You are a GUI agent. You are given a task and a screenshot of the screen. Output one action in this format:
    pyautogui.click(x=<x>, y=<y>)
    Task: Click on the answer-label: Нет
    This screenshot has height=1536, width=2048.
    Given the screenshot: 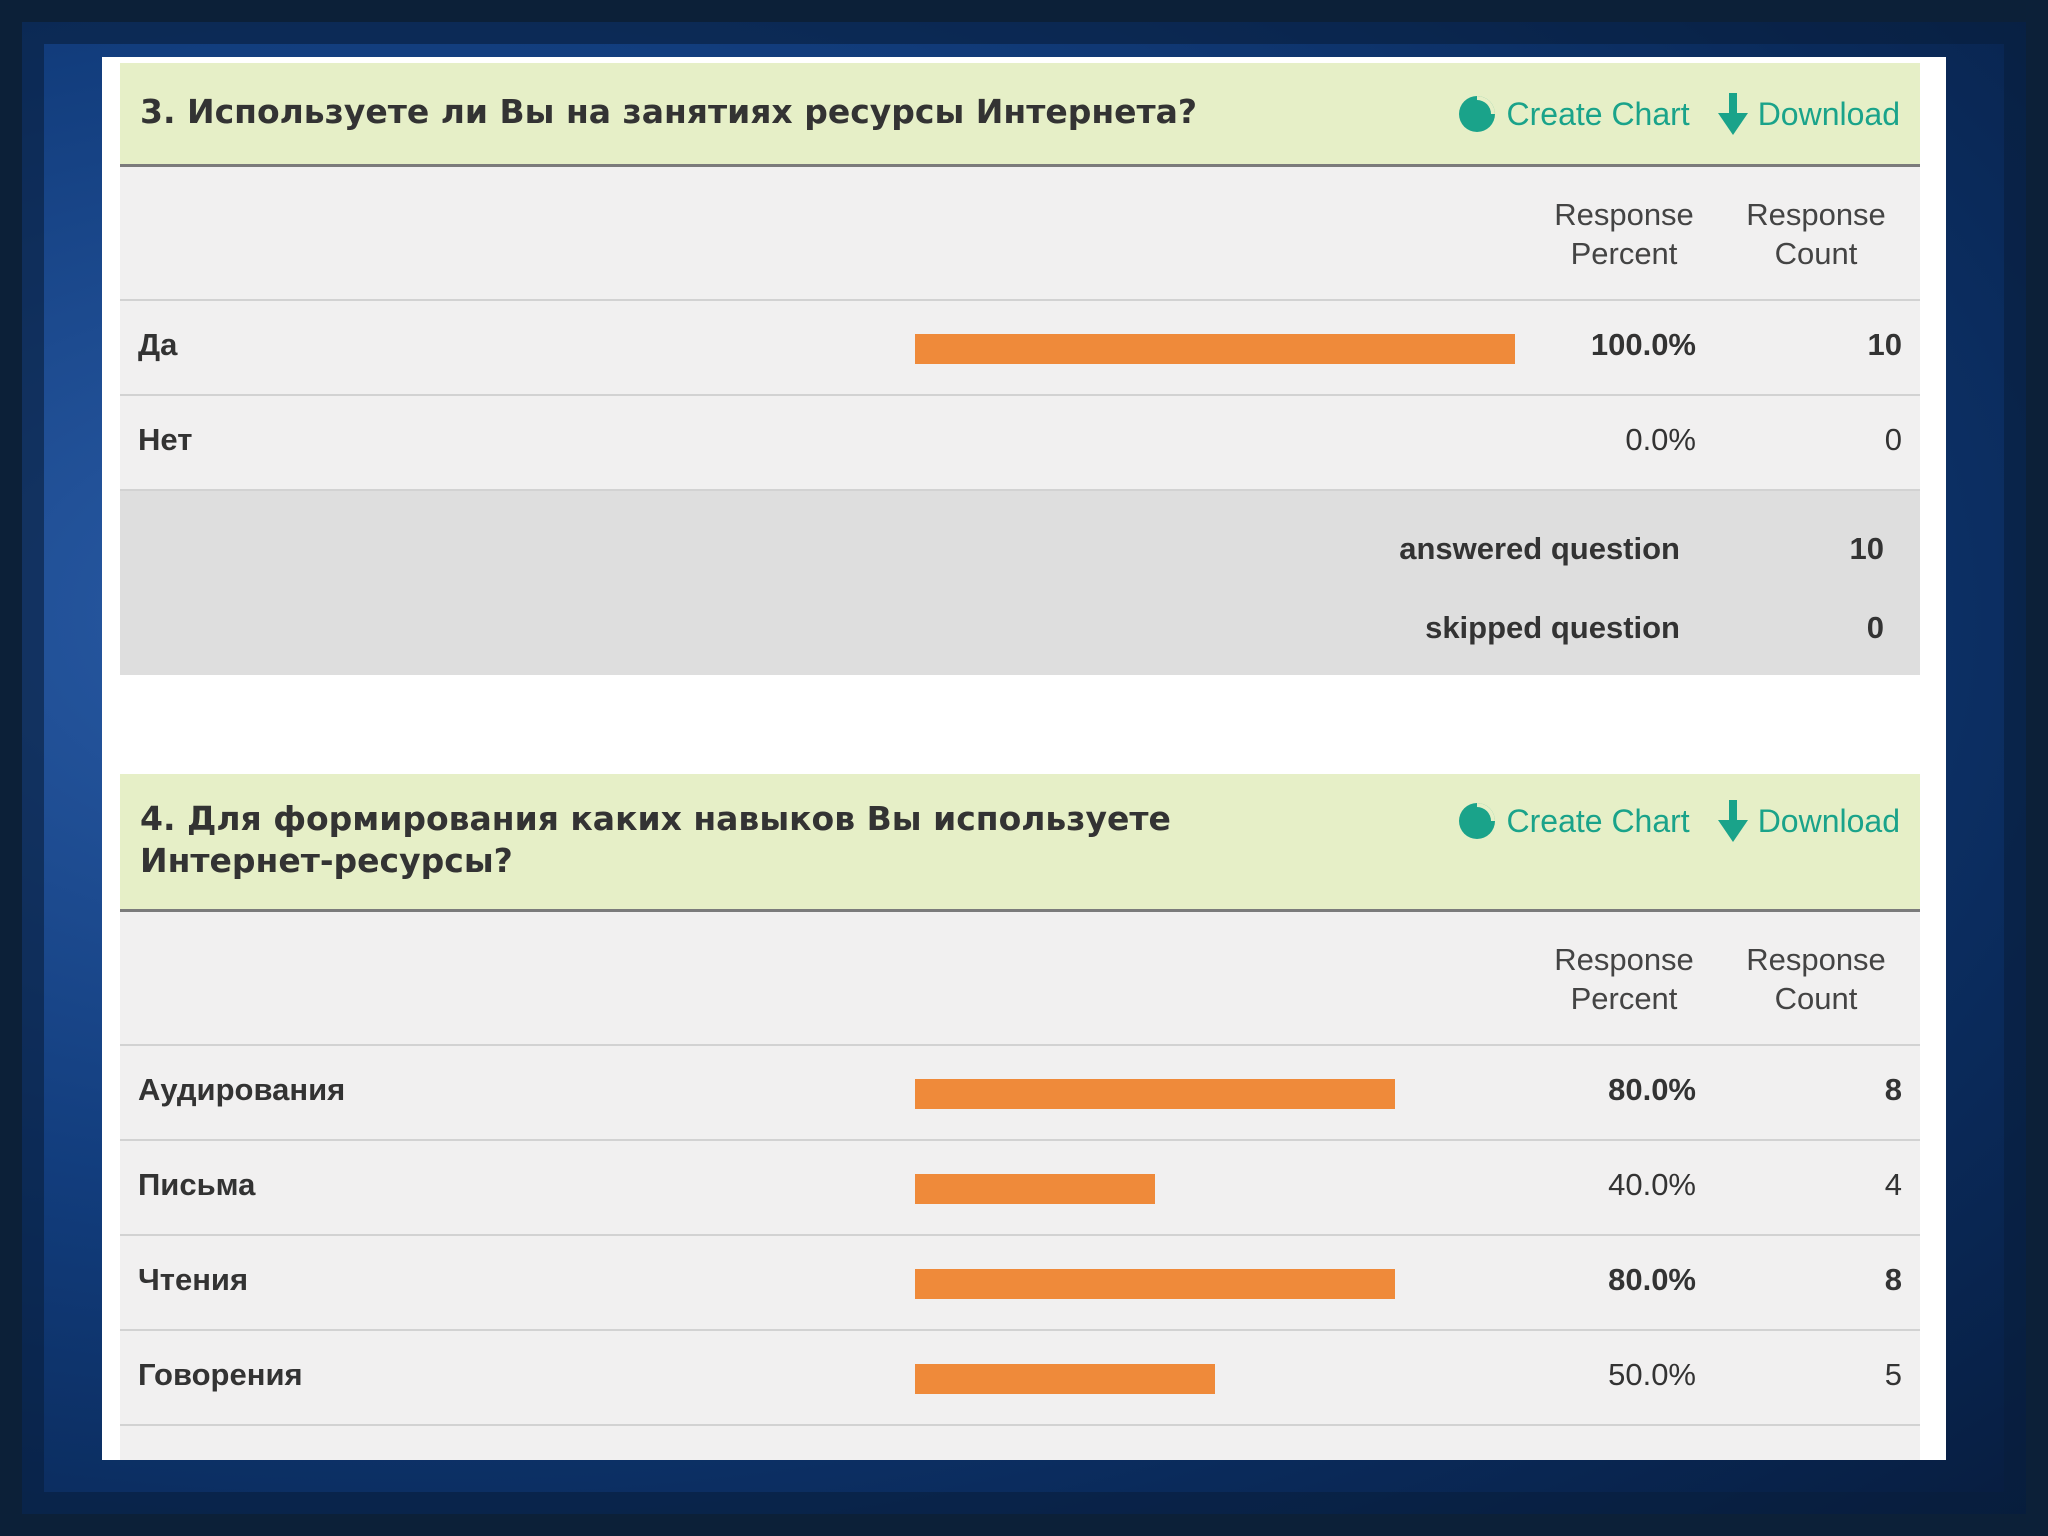 What is the action you would take?
    pyautogui.click(x=165, y=439)
    